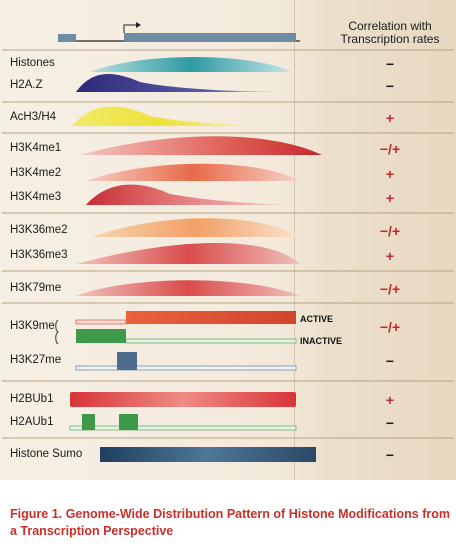 This screenshot has width=456, height=547. I want to click on row-label: H2BUb1, so click(32, 399).